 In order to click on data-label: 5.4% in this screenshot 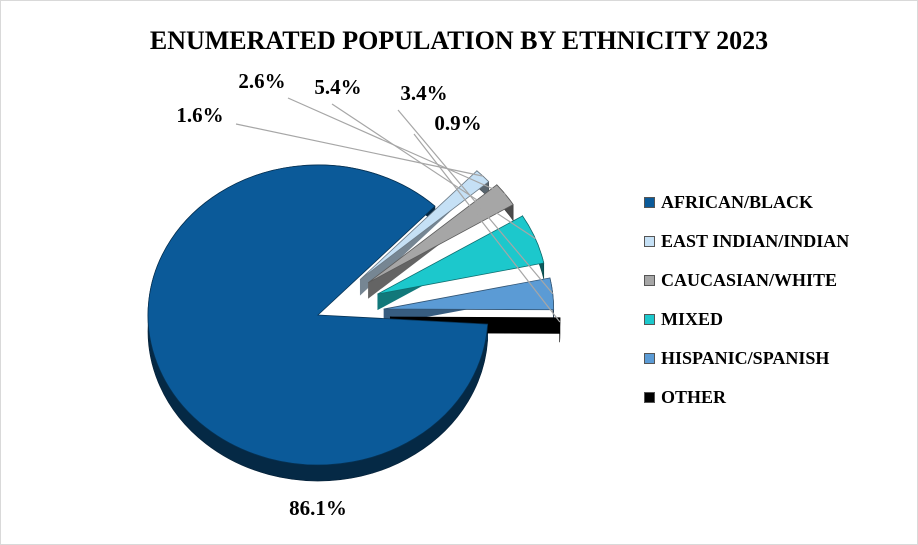, I will do `click(337, 87)`.